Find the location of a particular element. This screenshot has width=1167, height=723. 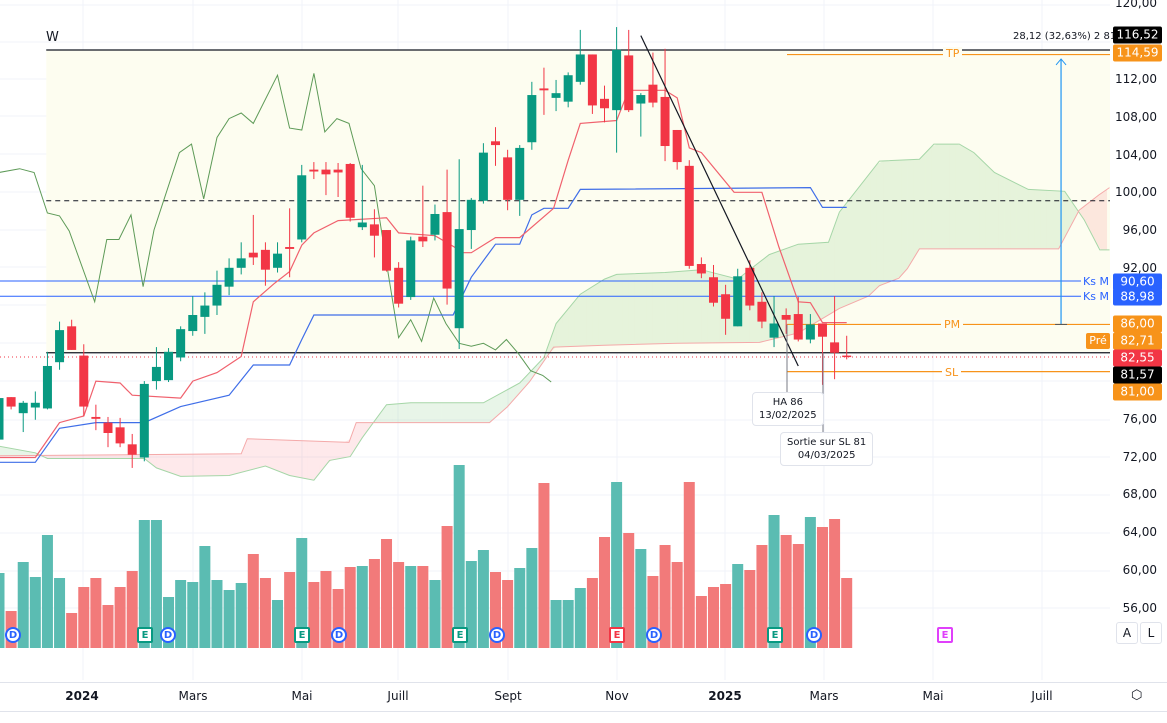

price-level-label: 116,52 is located at coordinates (1137, 35).